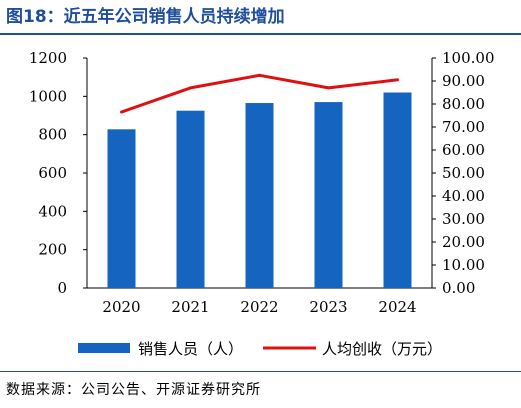 The width and height of the screenshot is (521, 408). I want to click on source-divider, so click(260, 371).